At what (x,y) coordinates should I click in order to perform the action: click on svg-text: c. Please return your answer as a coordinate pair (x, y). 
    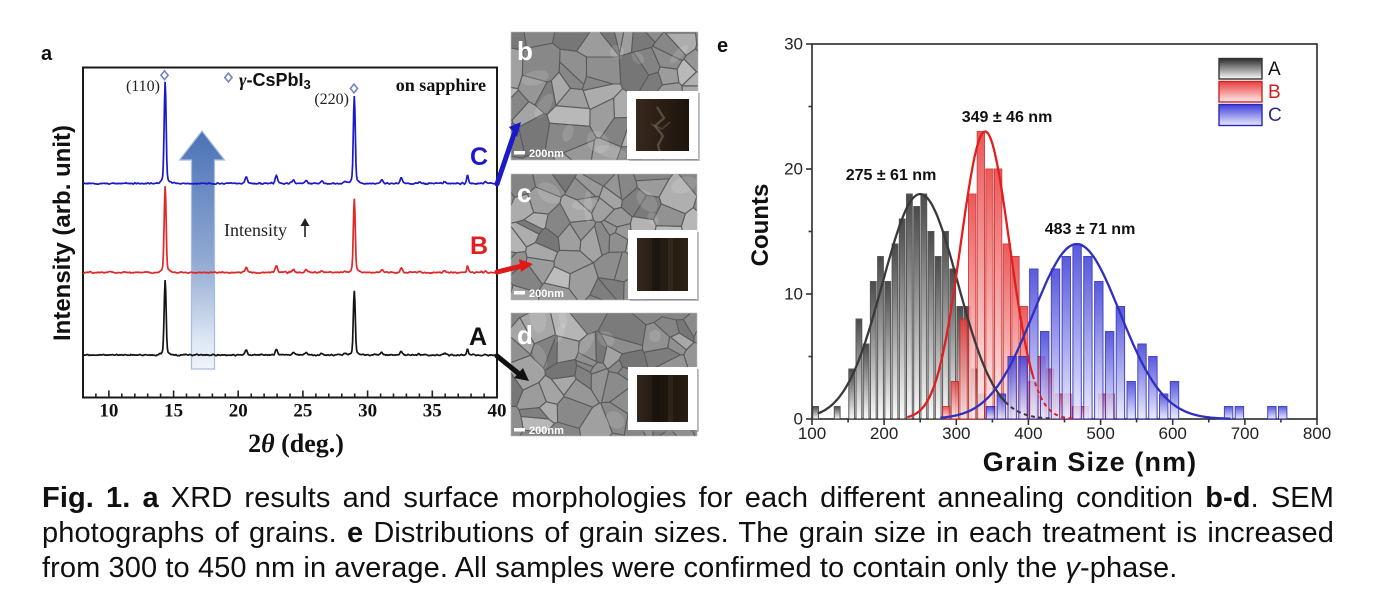
    Looking at the image, I should click on (524, 193).